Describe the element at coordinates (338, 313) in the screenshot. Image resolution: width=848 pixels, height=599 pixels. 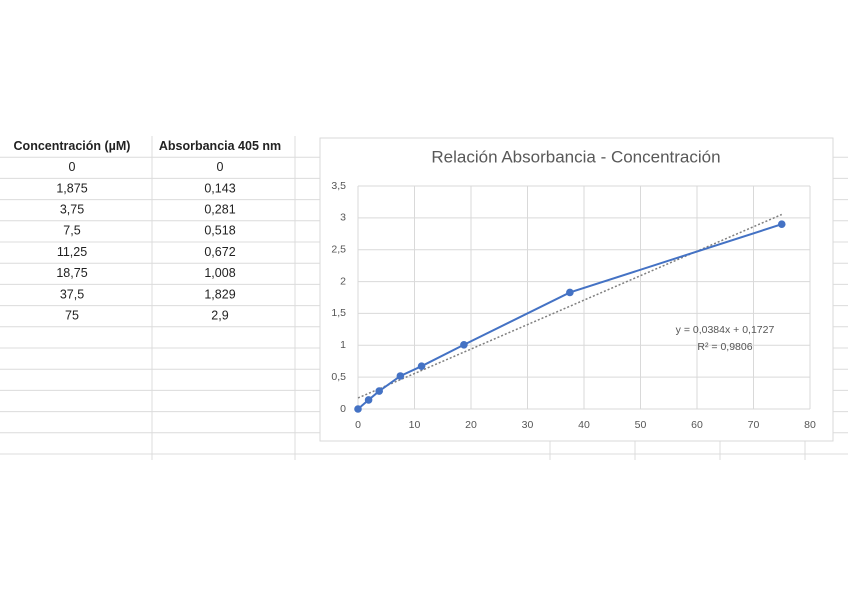
I see `y-tick-label: 1,5` at that location.